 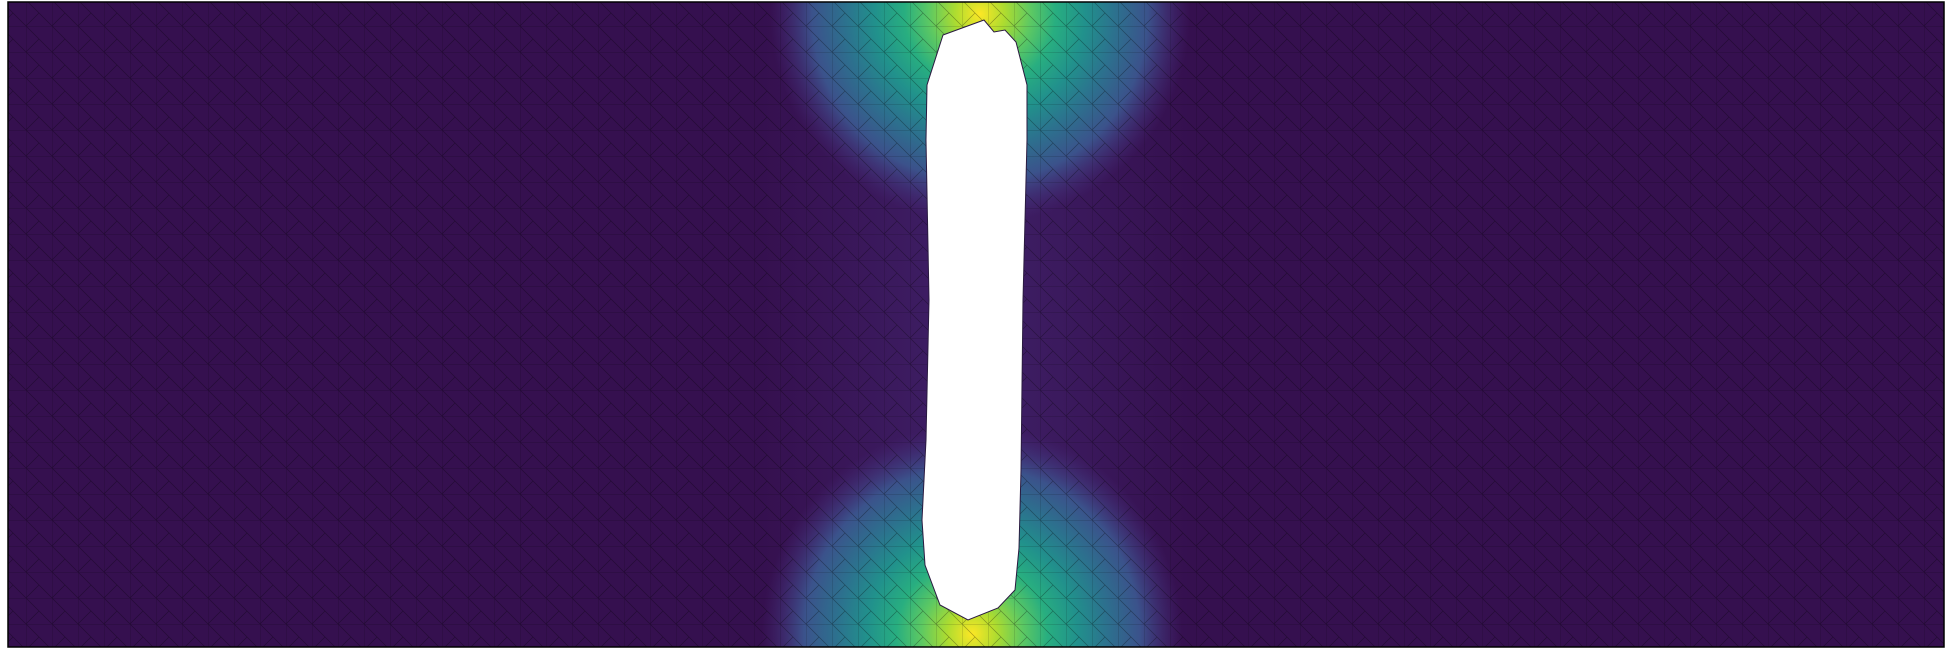 I want to click on crack-hole, so click(x=974, y=320).